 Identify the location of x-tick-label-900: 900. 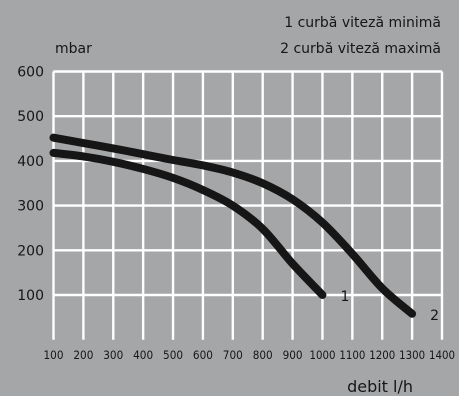
(293, 355).